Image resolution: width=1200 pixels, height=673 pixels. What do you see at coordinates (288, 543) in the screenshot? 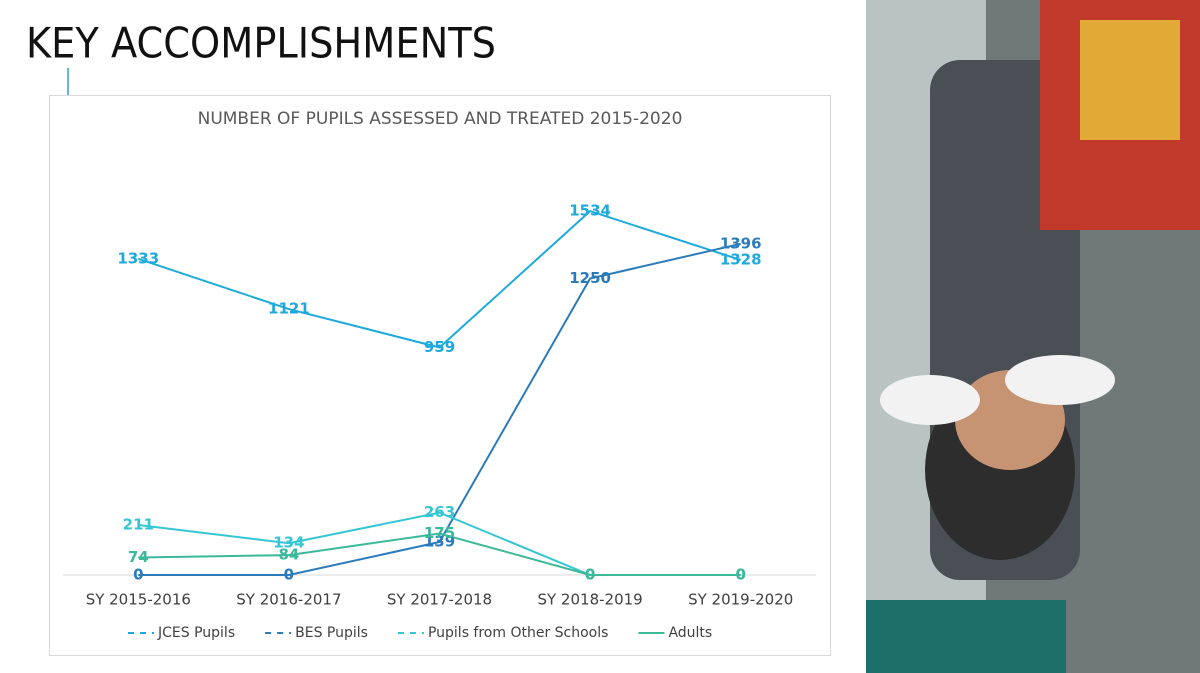
I see `data-label: 134` at bounding box center [288, 543].